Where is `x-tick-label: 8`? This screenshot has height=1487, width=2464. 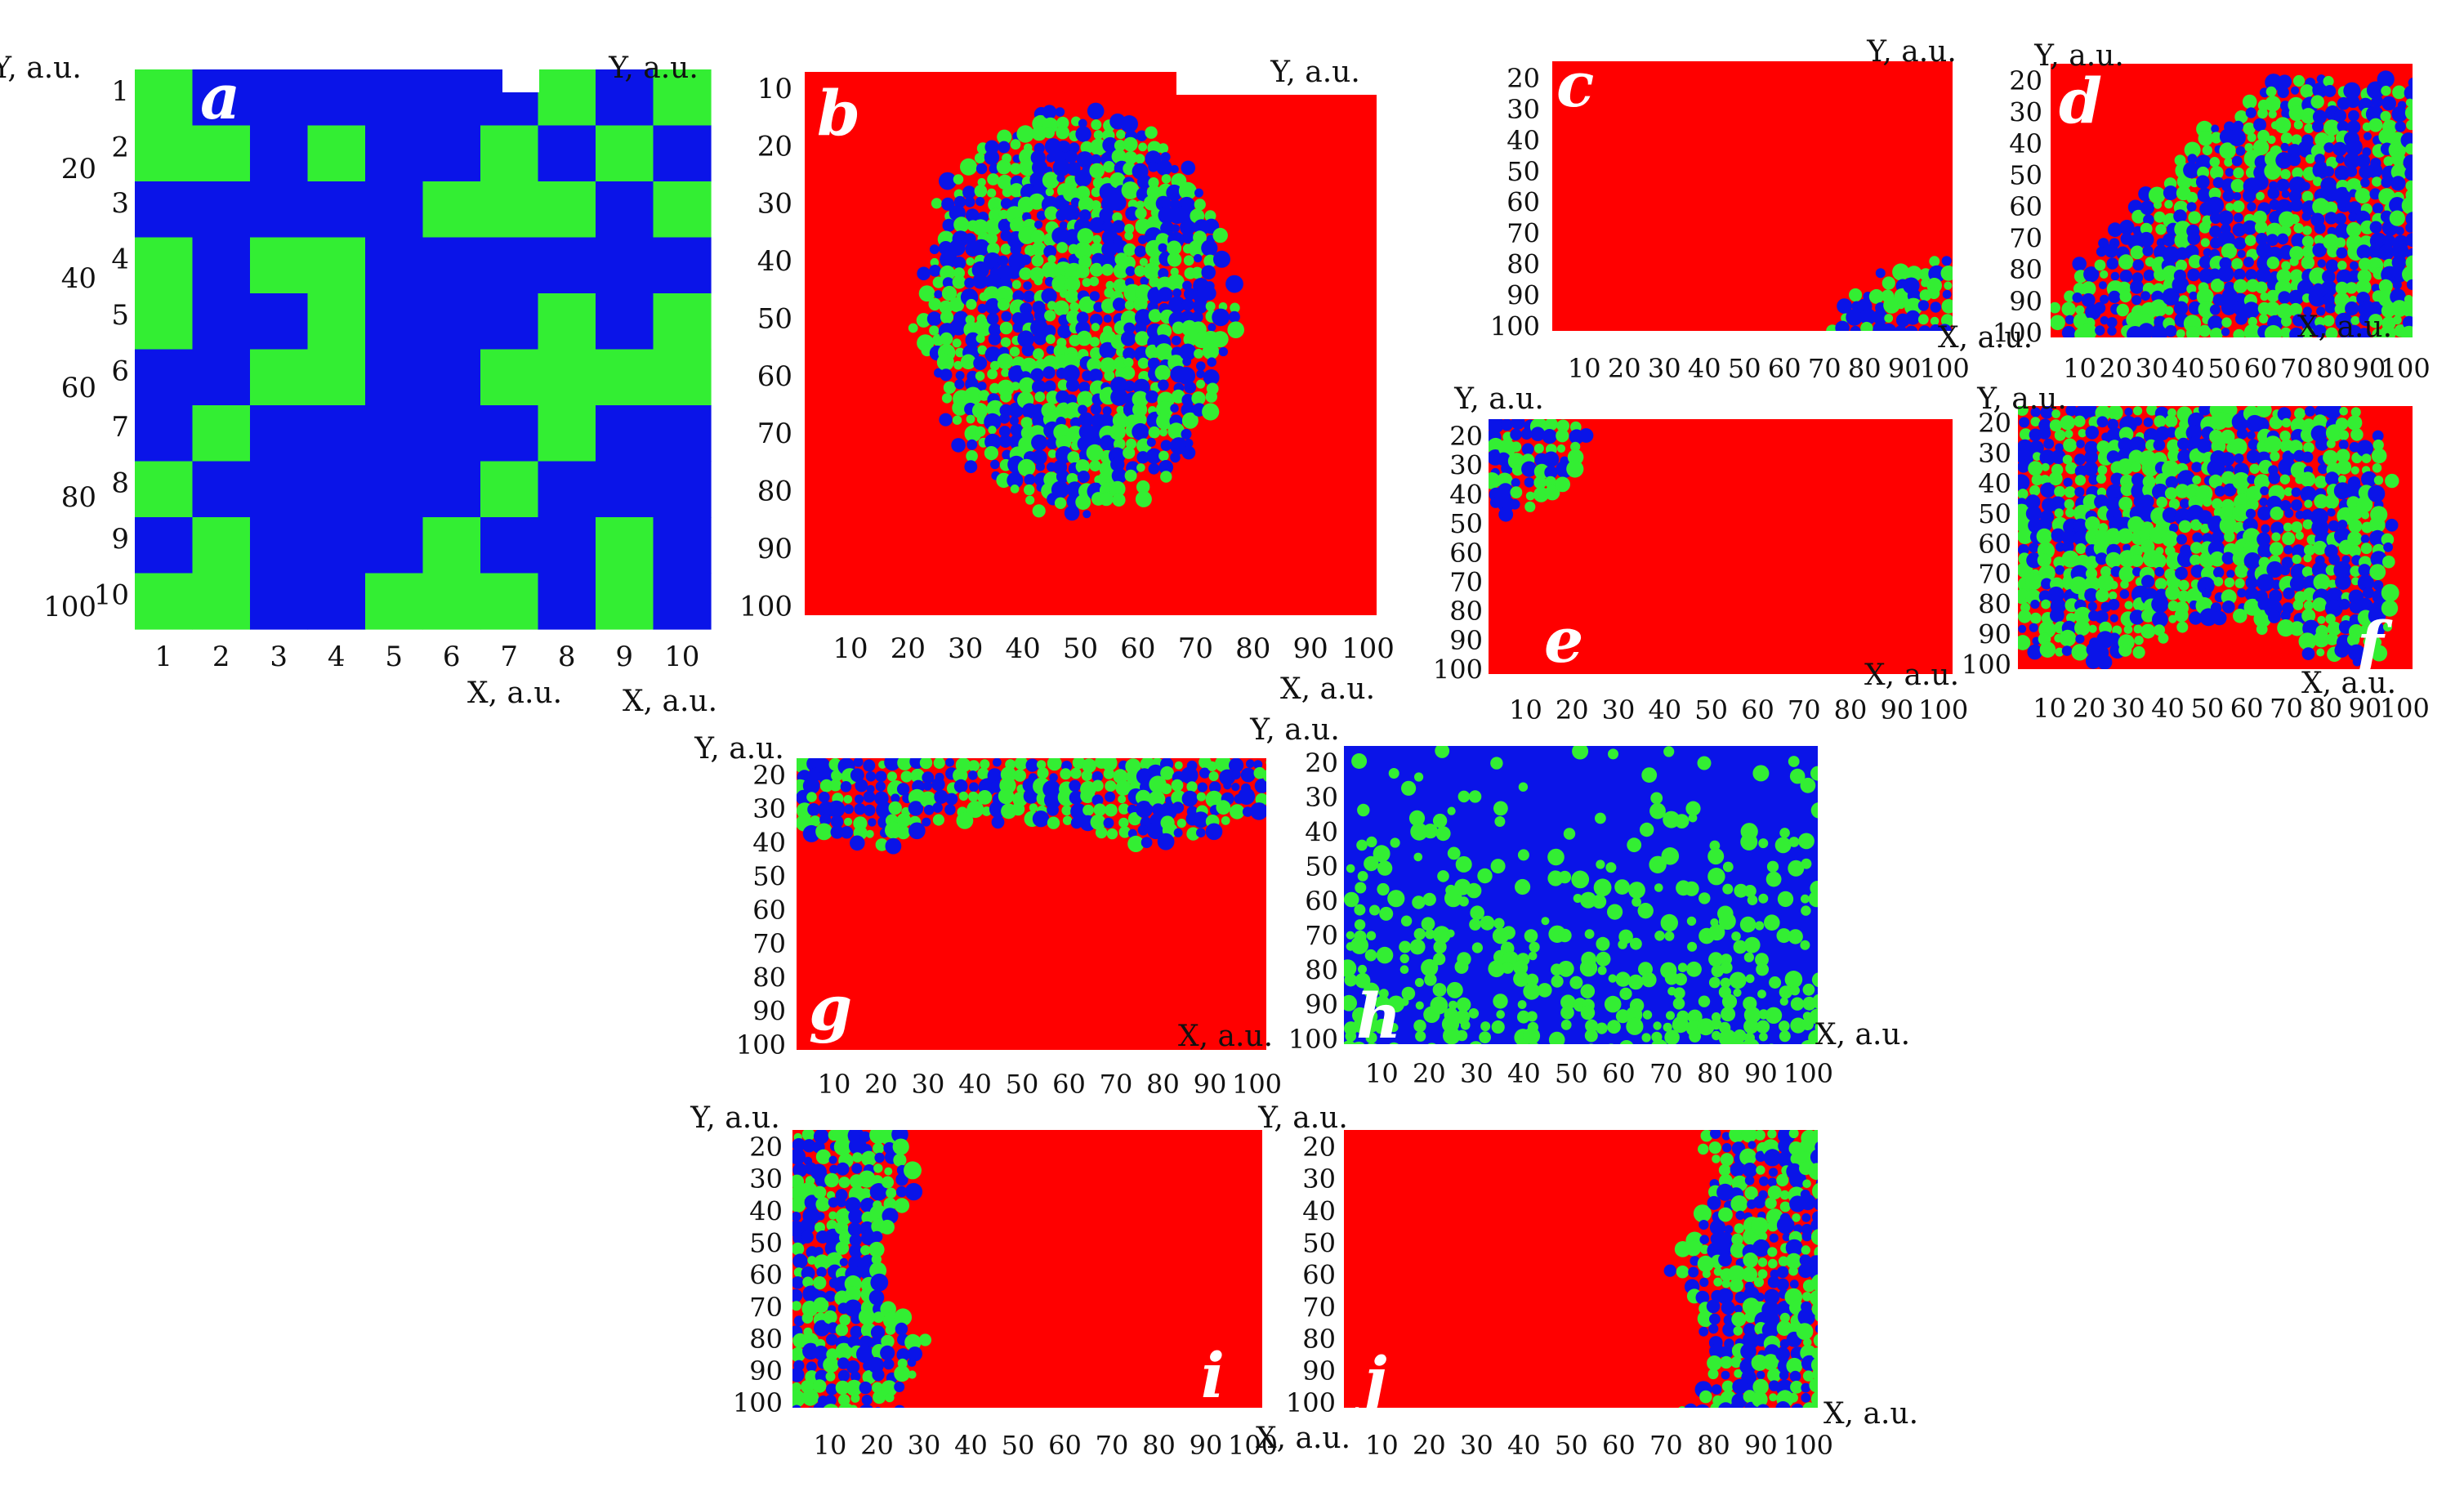
x-tick-label: 8 is located at coordinates (567, 657).